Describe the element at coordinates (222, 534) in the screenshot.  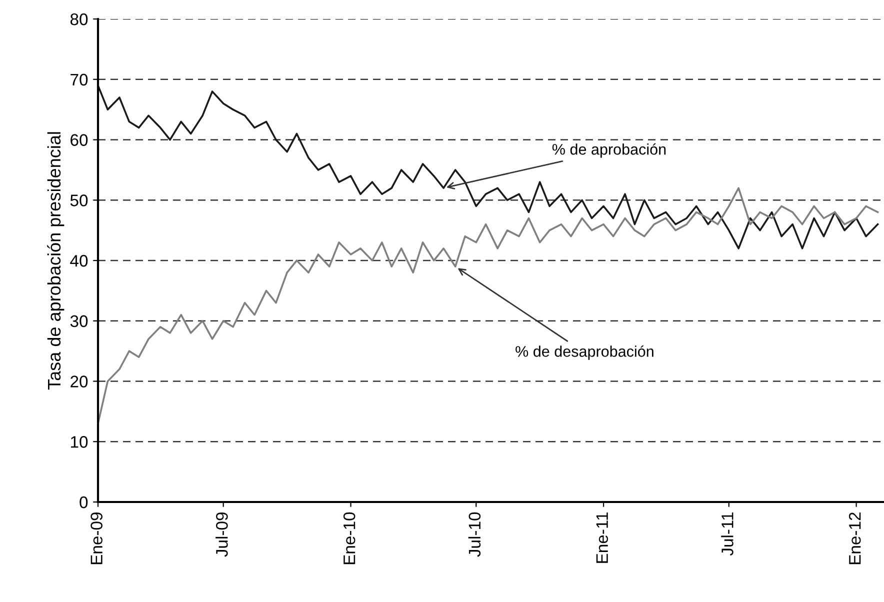
I see `x-tick-label: Jul-09` at that location.